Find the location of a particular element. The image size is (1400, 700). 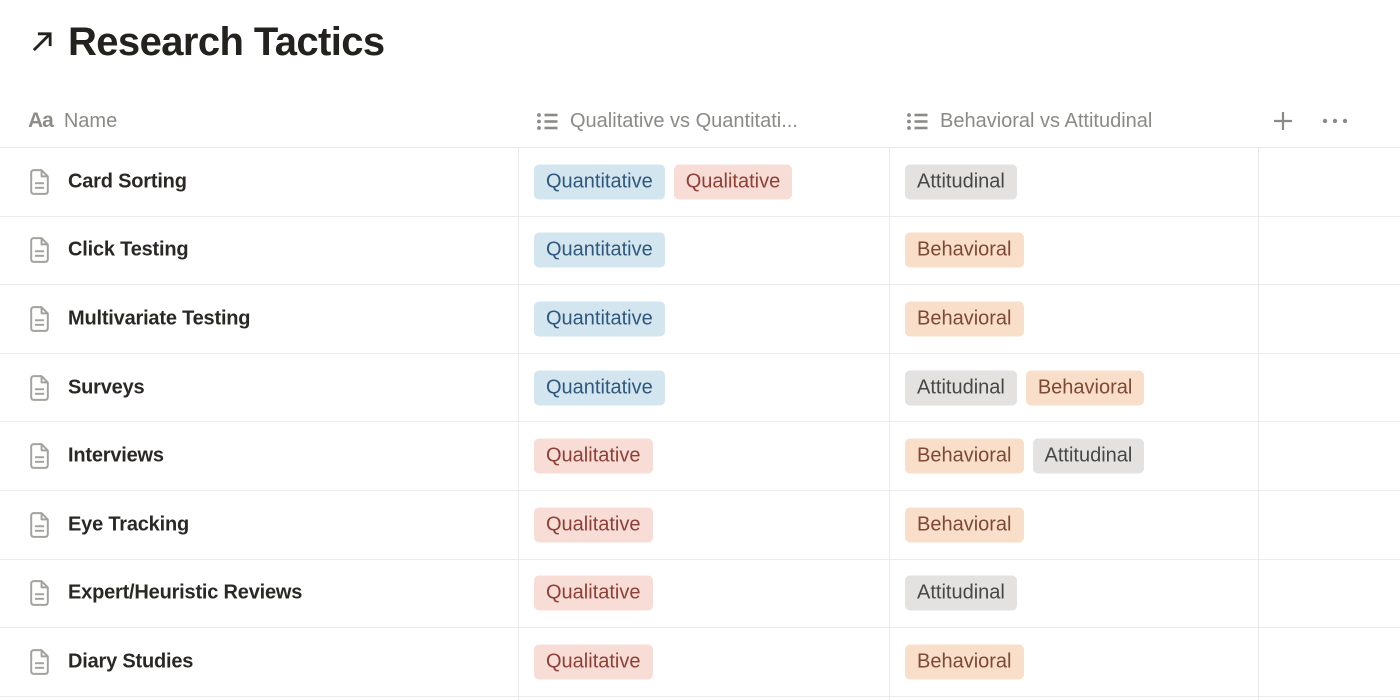

row-title: Surveys is located at coordinates (106, 387).